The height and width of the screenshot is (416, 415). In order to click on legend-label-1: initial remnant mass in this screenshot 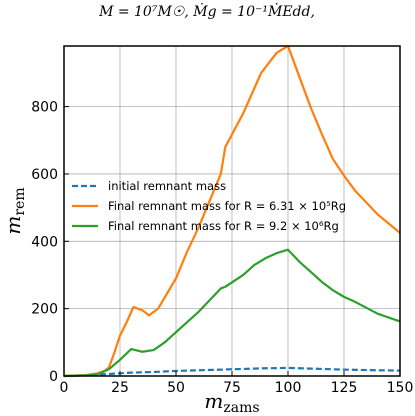, I will do `click(167, 186)`.